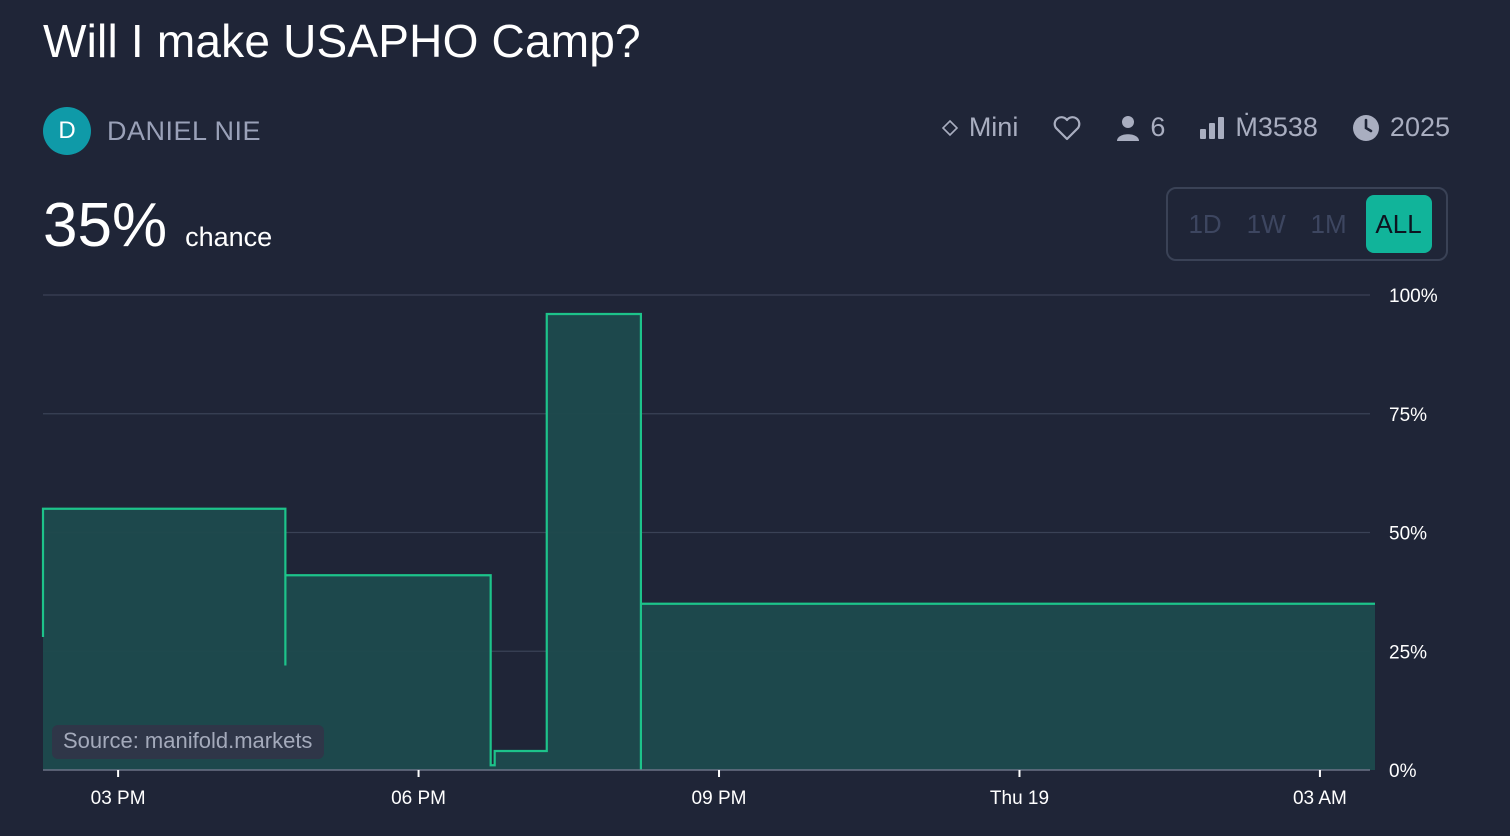 The height and width of the screenshot is (836, 1510). What do you see at coordinates (719, 798) in the screenshot?
I see `x-tick-label: 09 PM` at bounding box center [719, 798].